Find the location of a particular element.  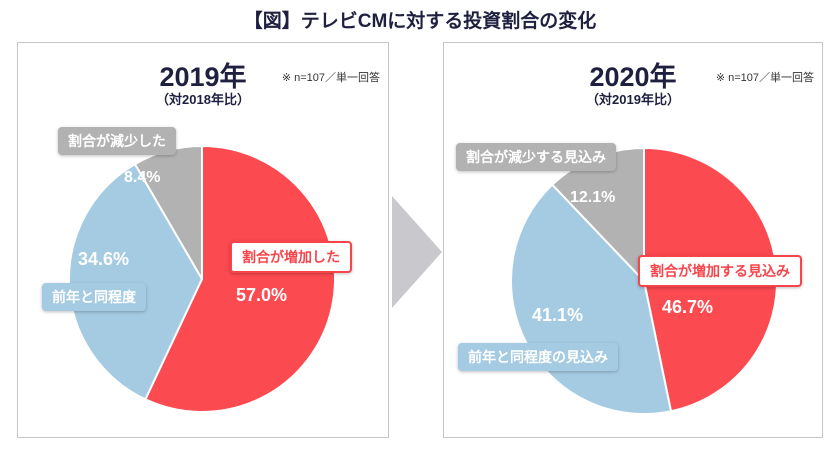

slice-label-same-2020: 前年と同程度の見込み is located at coordinates (538, 357).